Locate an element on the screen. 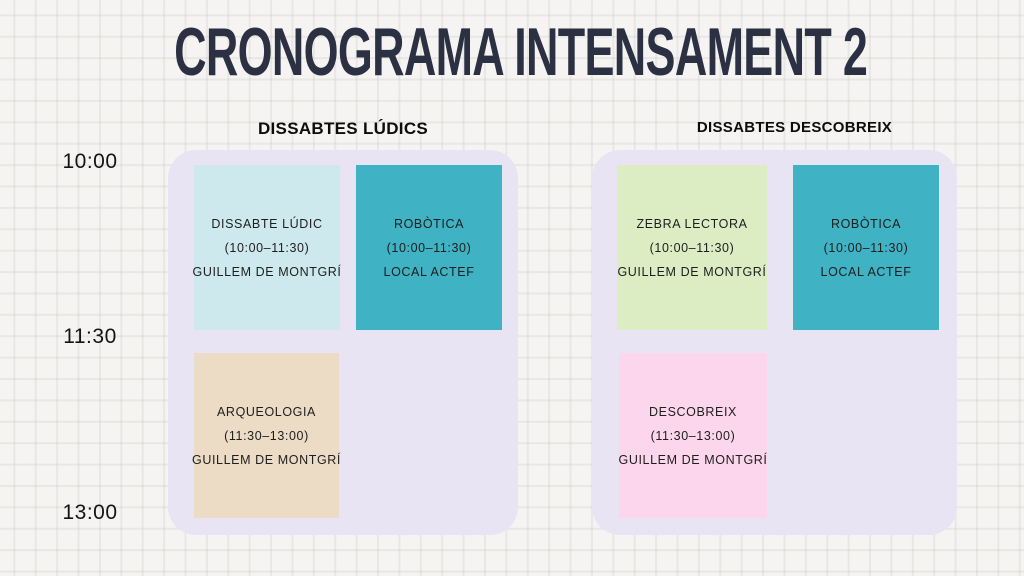 This screenshot has width=1024, height=576. column-header-dissabtes-descobreix: DISSABTES DESCOBREIX is located at coordinates (794, 127).